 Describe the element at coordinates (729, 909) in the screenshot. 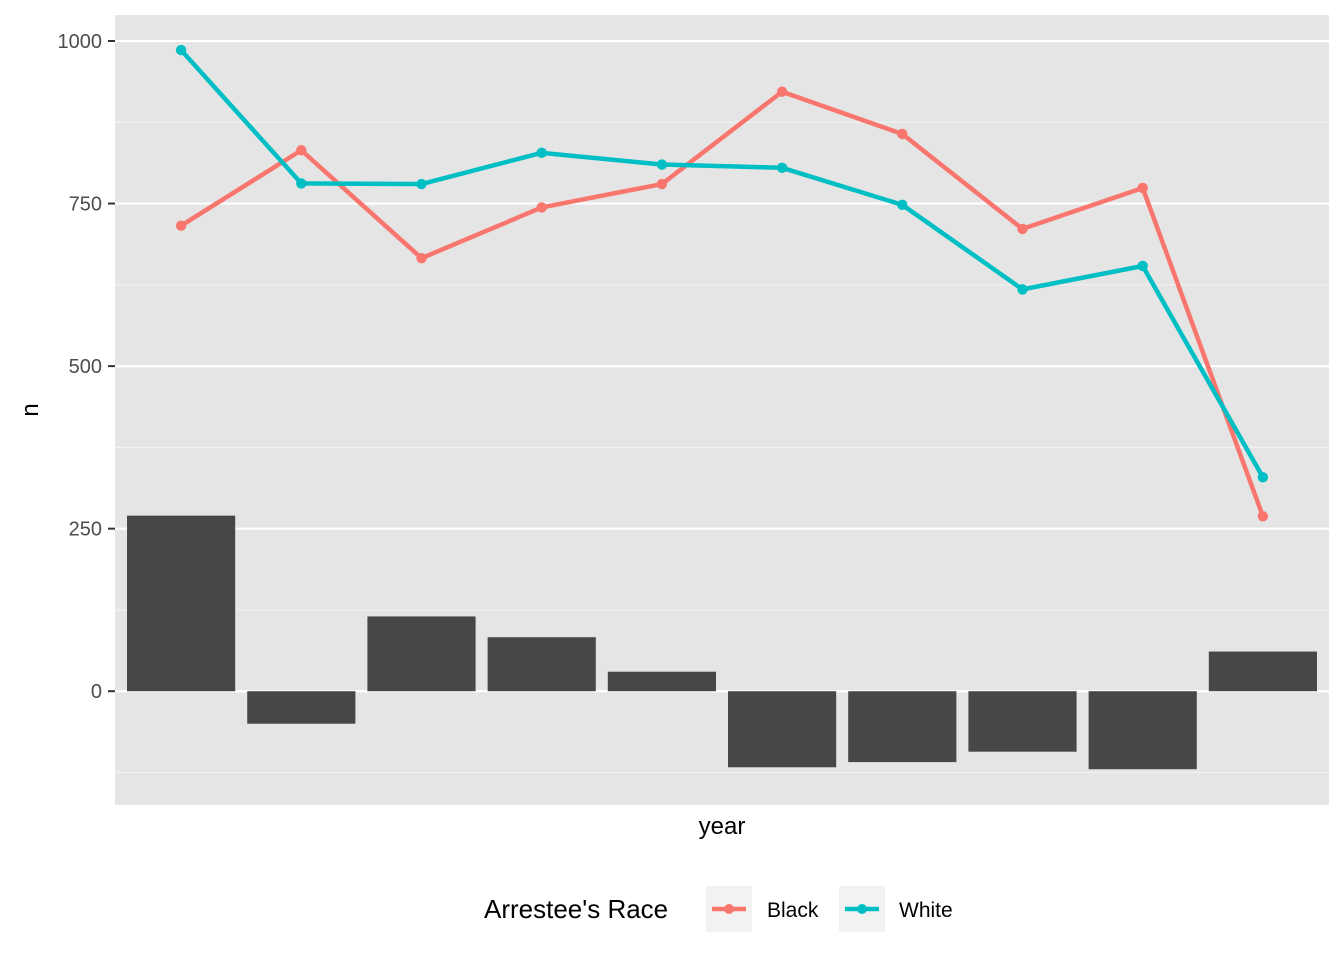

I see `legend-key-black-point` at that location.